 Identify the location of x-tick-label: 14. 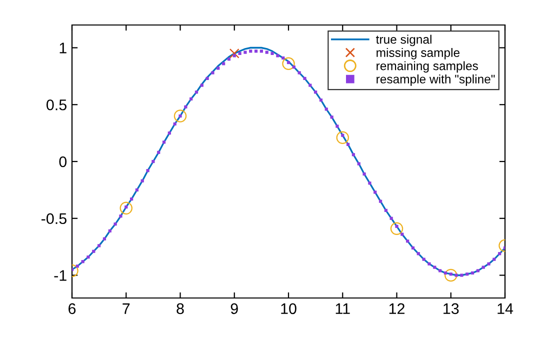
(506, 308).